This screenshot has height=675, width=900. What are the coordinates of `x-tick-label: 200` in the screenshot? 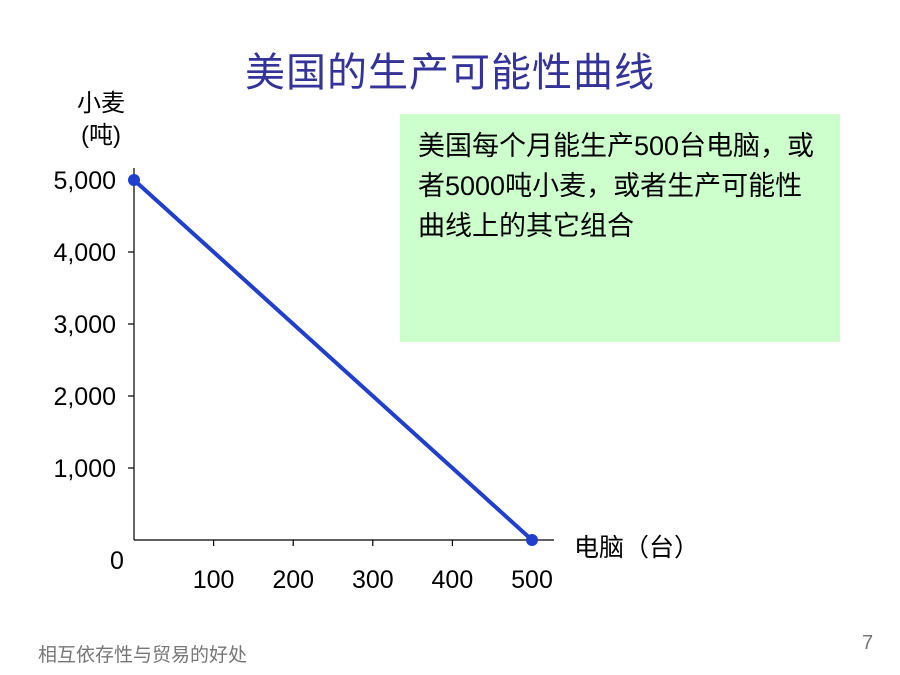 It's located at (293, 580).